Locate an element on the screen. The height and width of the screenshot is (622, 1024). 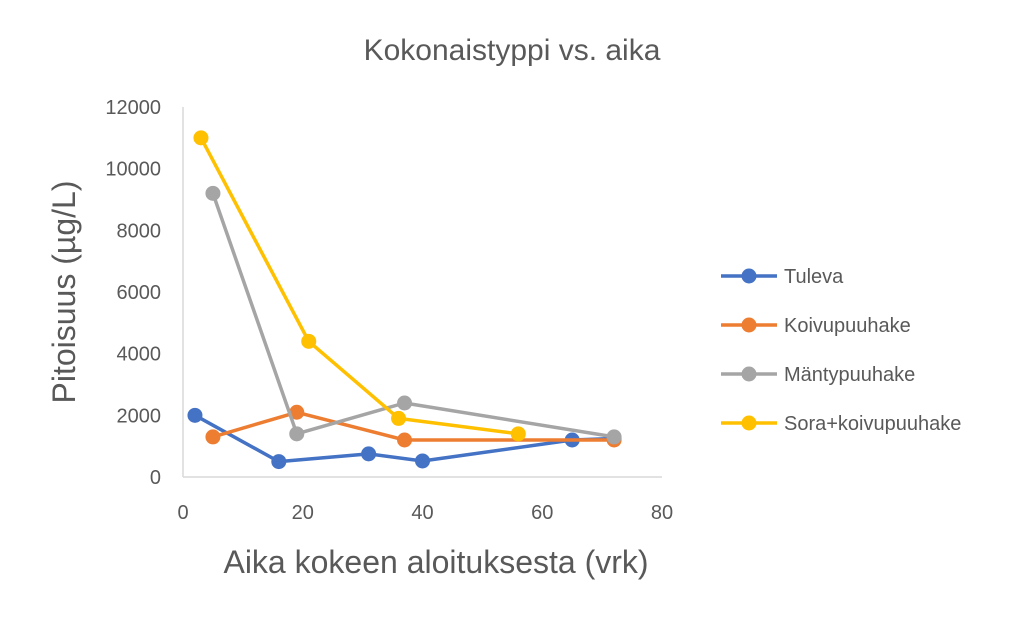
legend-item: Sora+koivupuuhake is located at coordinates (841, 424).